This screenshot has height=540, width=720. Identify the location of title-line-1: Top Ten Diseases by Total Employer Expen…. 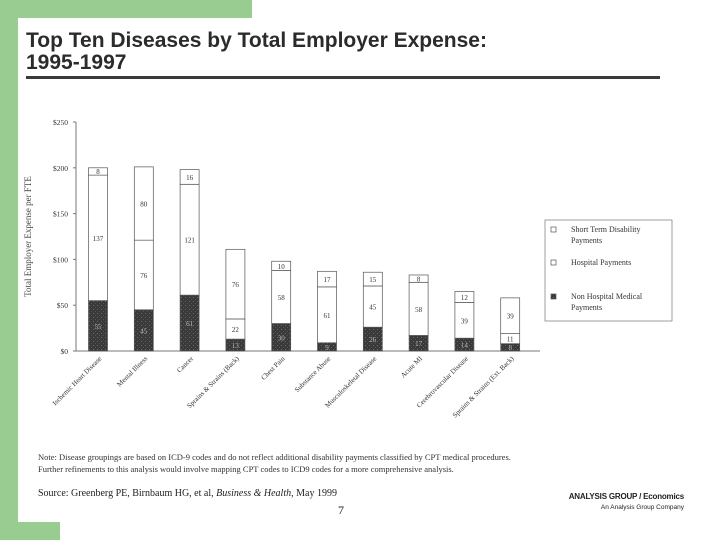
(256, 40).